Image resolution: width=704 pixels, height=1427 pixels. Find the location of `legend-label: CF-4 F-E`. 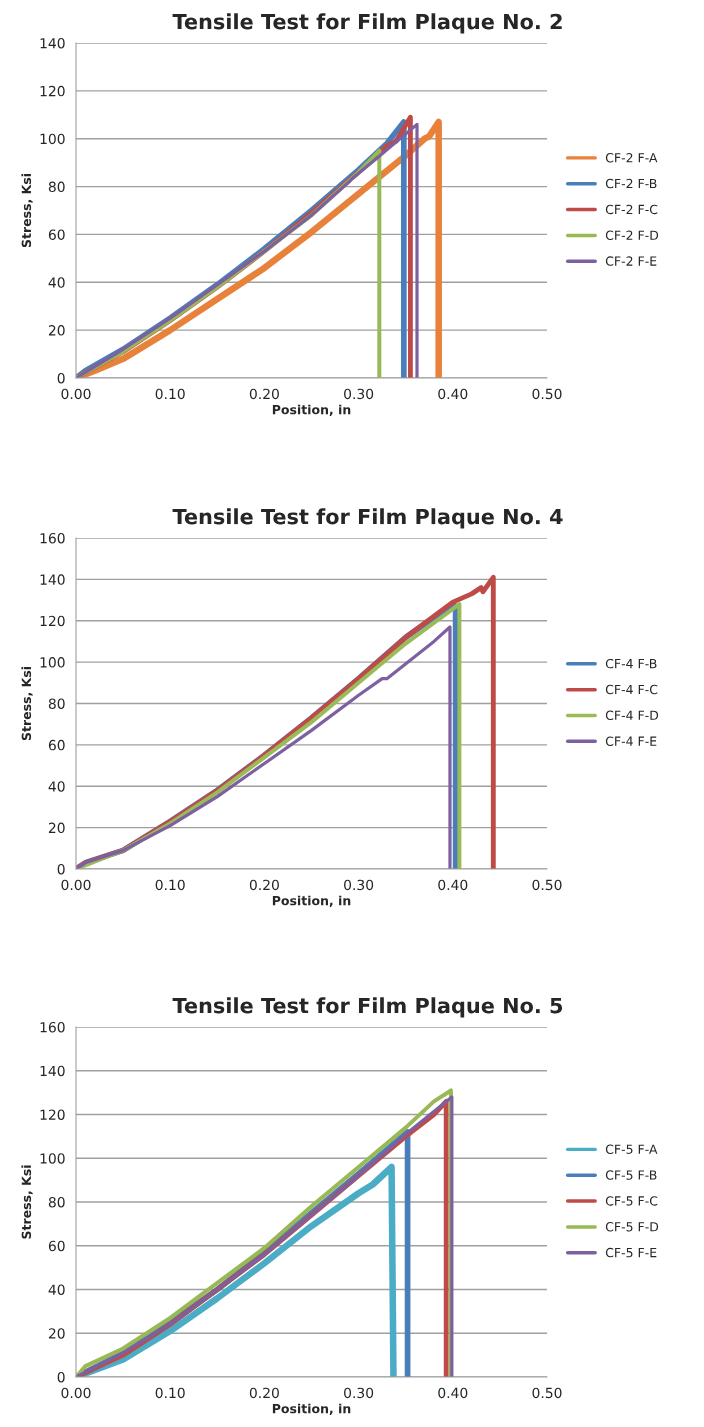

legend-label: CF-4 F-E is located at coordinates (631, 741).